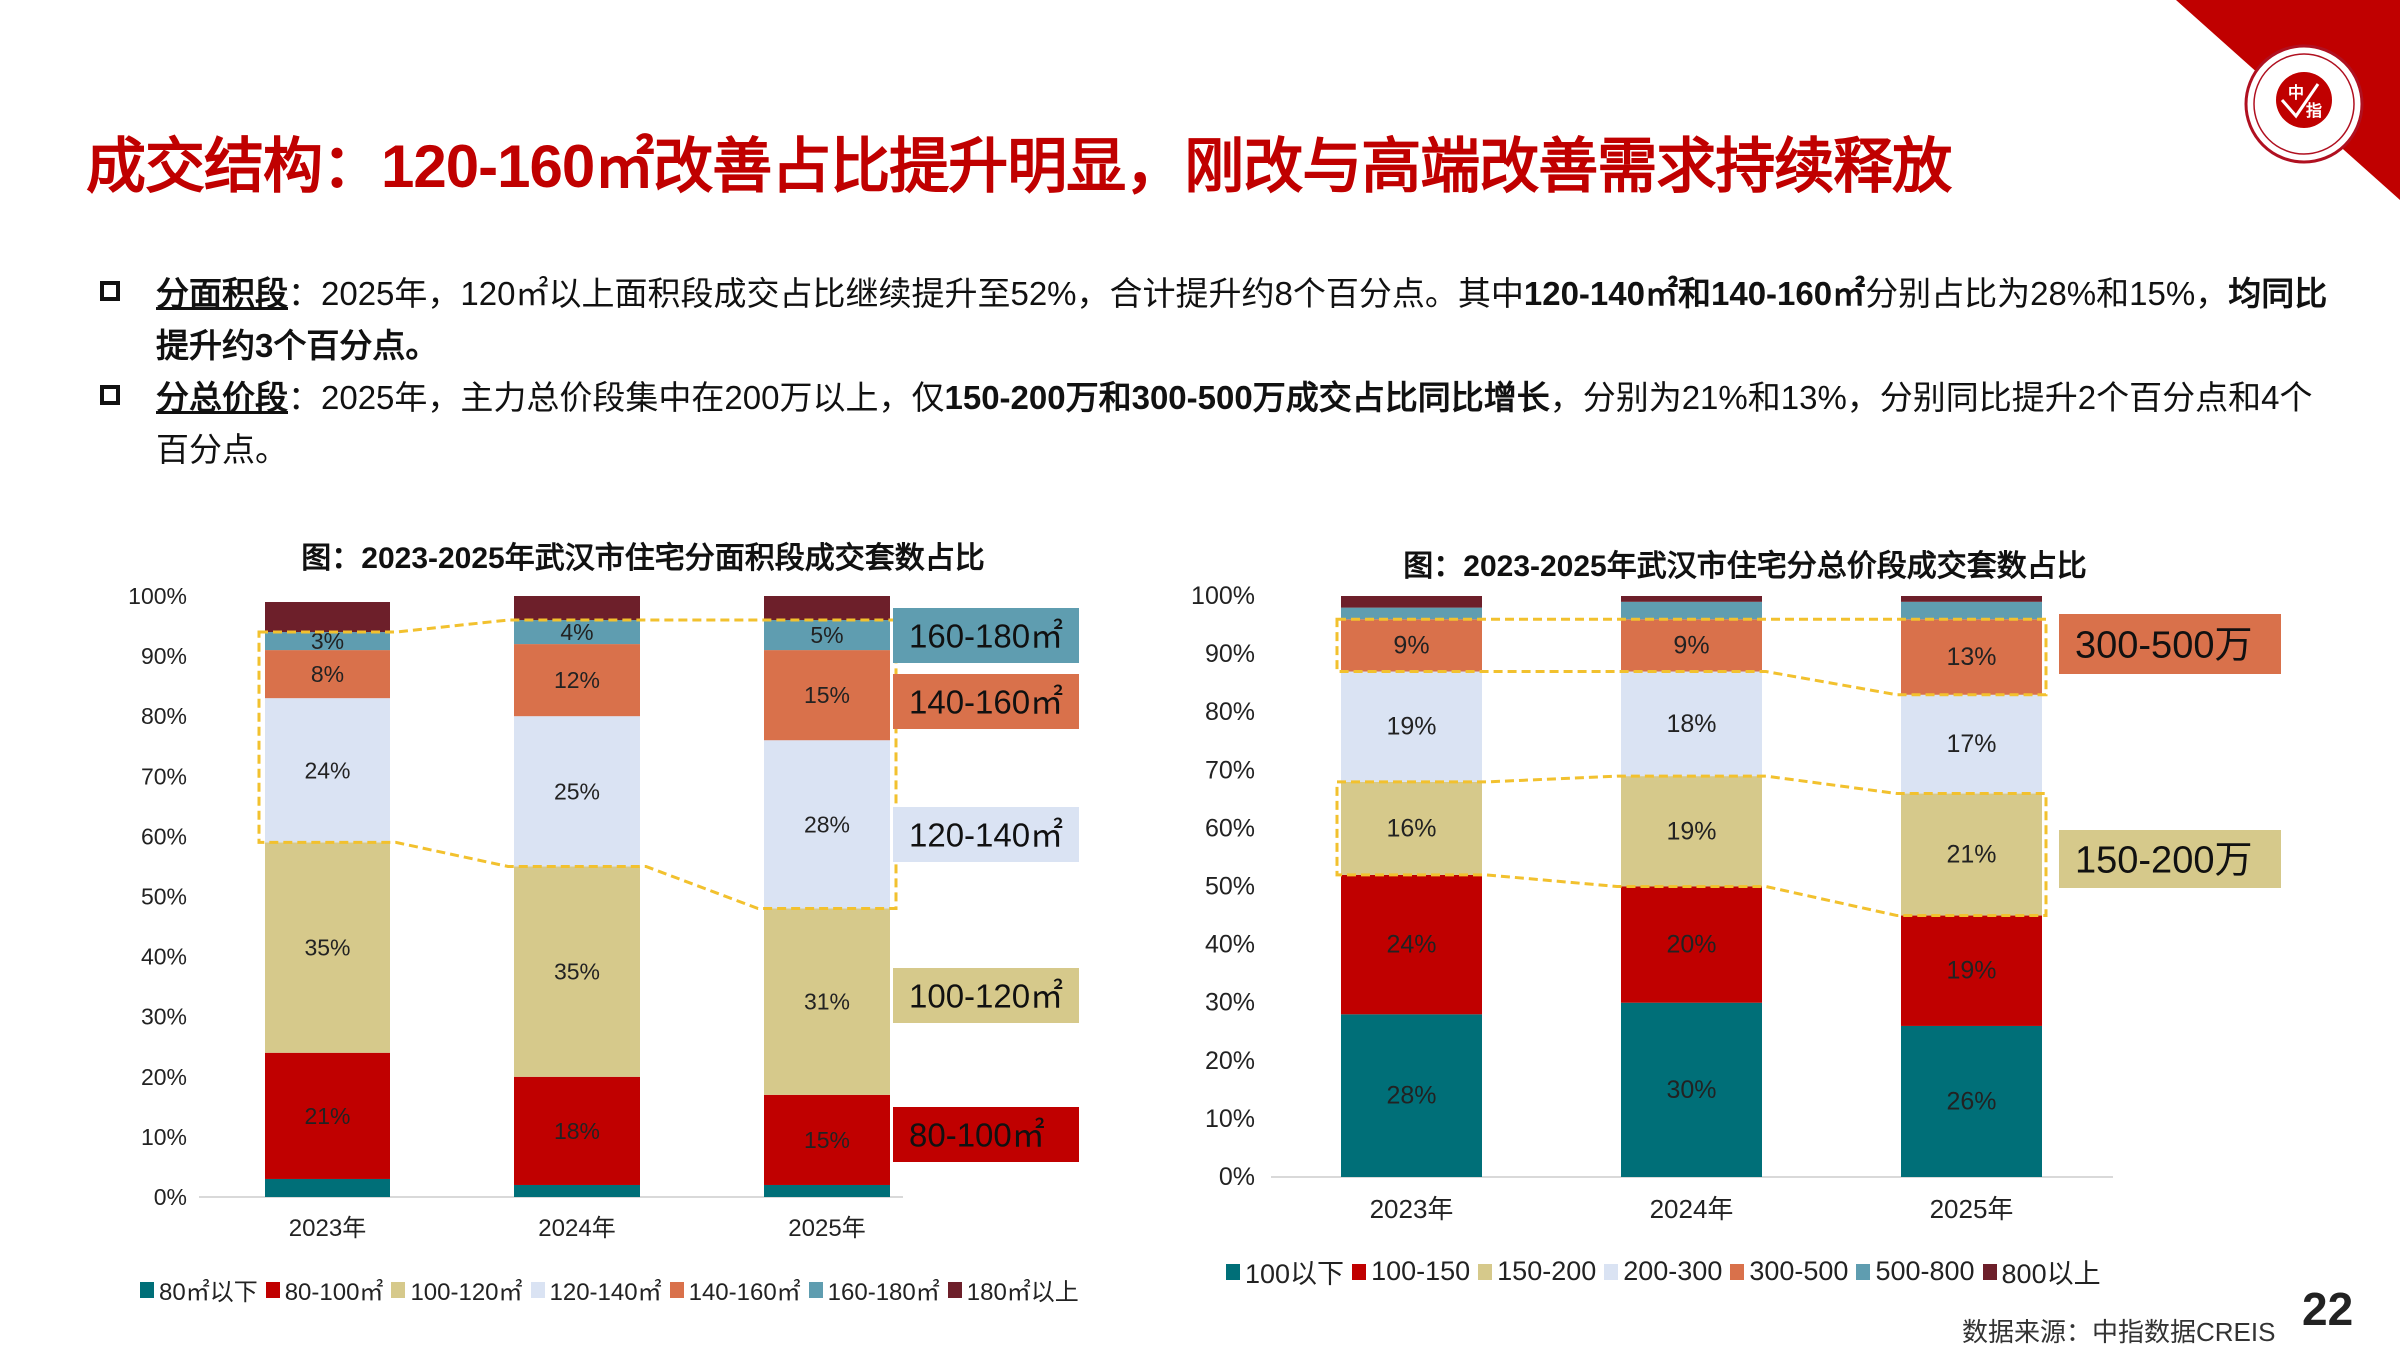 The height and width of the screenshot is (1350, 2400). What do you see at coordinates (1230, 1119) in the screenshot?
I see `y-tick-label: 10%` at bounding box center [1230, 1119].